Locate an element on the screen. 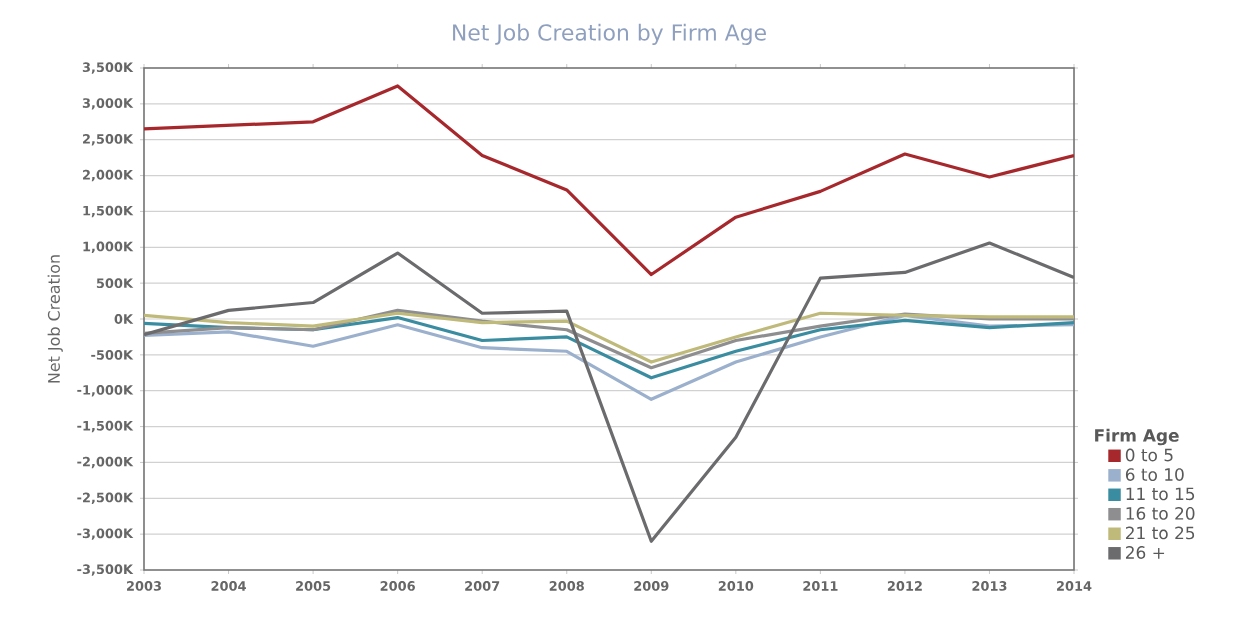  legend-label: 0 to 5 is located at coordinates (1149, 455).